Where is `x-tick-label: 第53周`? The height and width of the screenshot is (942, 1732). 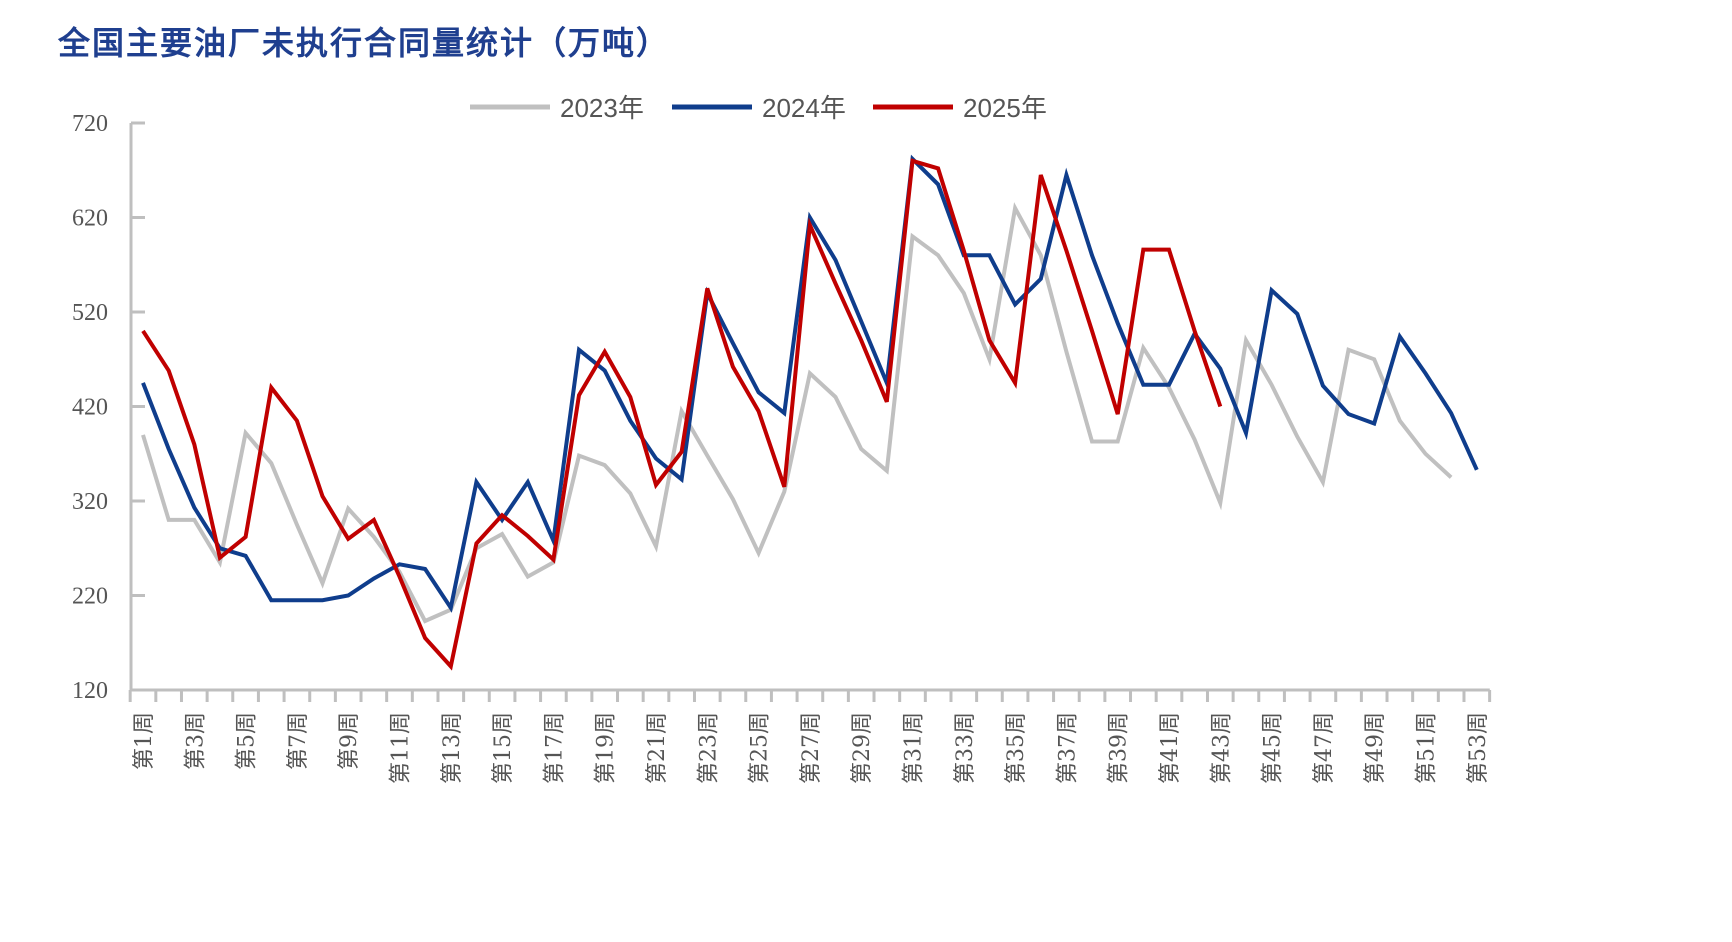 x-tick-label: 第53周 is located at coordinates (1478, 748).